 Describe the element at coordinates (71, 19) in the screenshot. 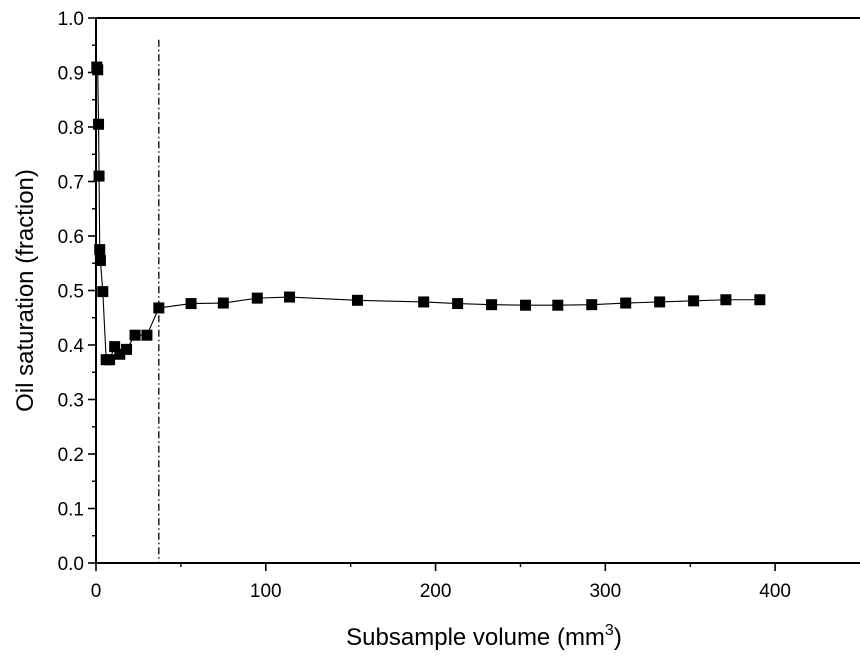

I see `y-tick-label: 1.0` at that location.